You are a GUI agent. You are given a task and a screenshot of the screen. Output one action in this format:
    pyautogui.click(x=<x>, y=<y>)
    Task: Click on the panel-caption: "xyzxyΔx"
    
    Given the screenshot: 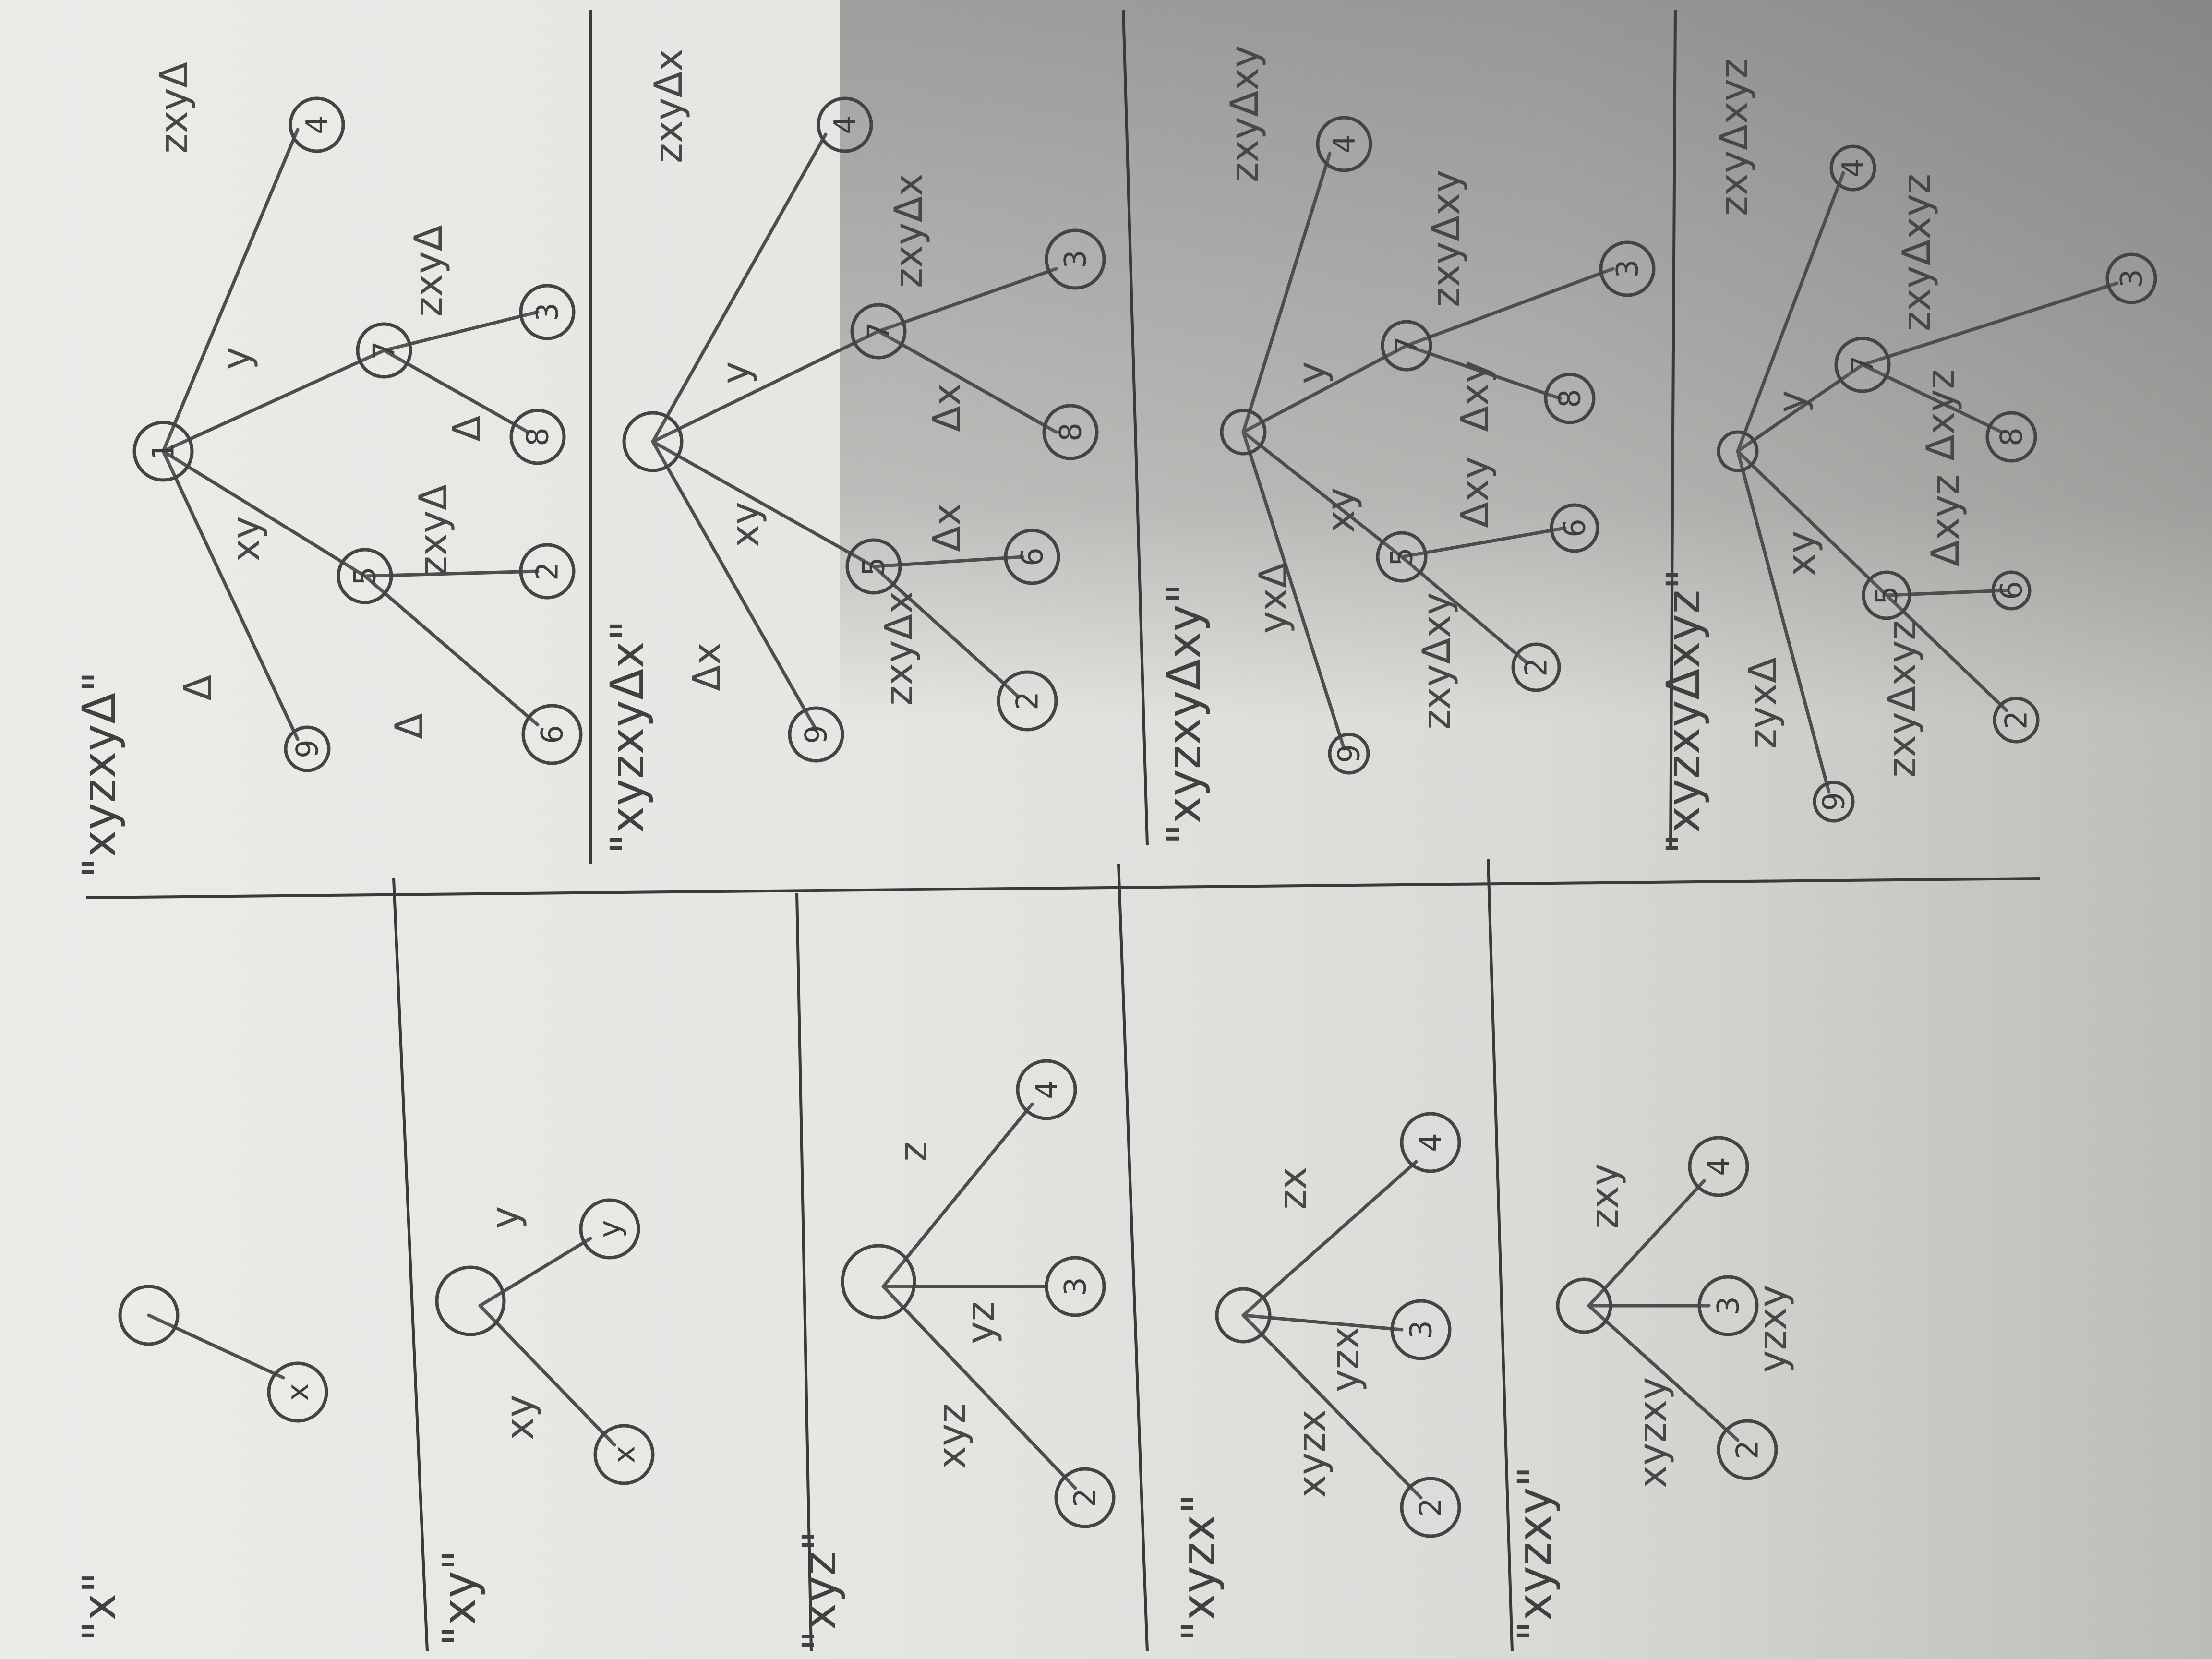 What is the action you would take?
    pyautogui.click(x=627, y=737)
    